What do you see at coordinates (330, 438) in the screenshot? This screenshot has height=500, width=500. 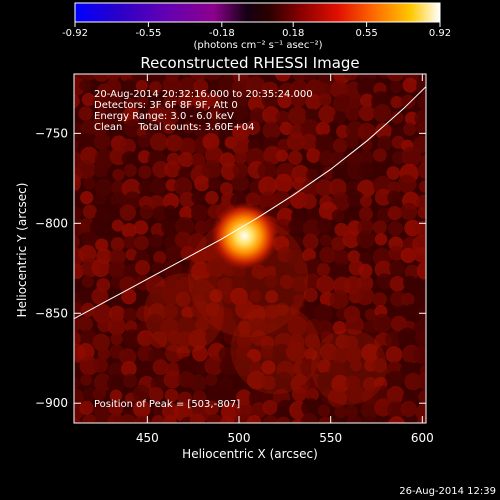 I see `x-tick-label: 550` at bounding box center [330, 438].